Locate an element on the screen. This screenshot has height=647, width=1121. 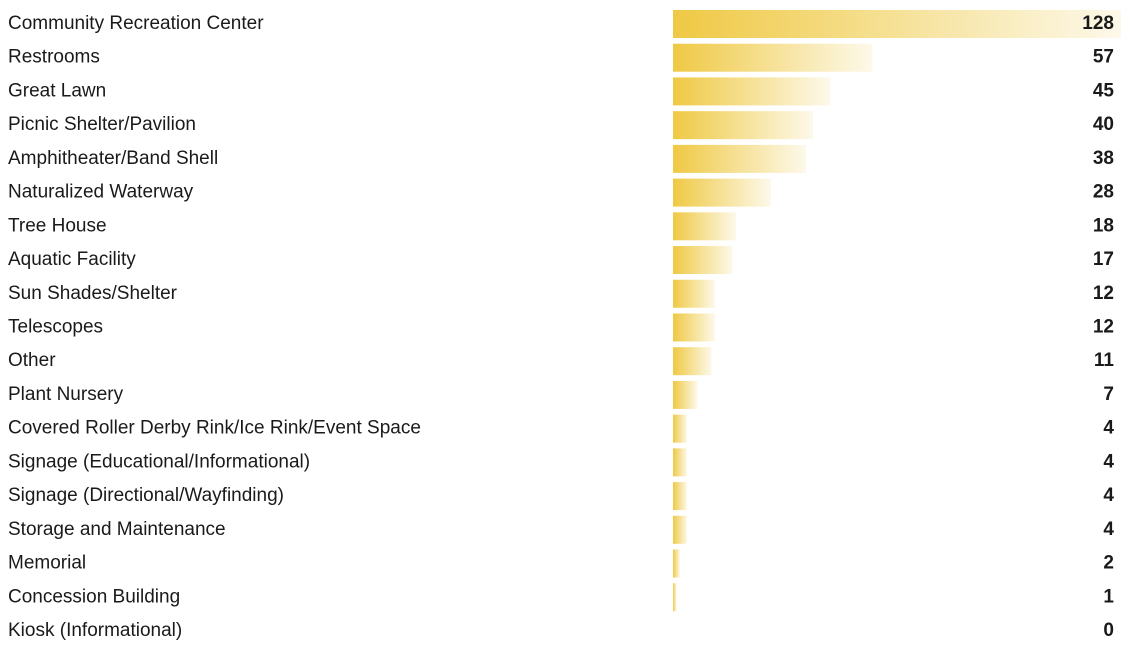
category-label: Tree House is located at coordinates (57, 225).